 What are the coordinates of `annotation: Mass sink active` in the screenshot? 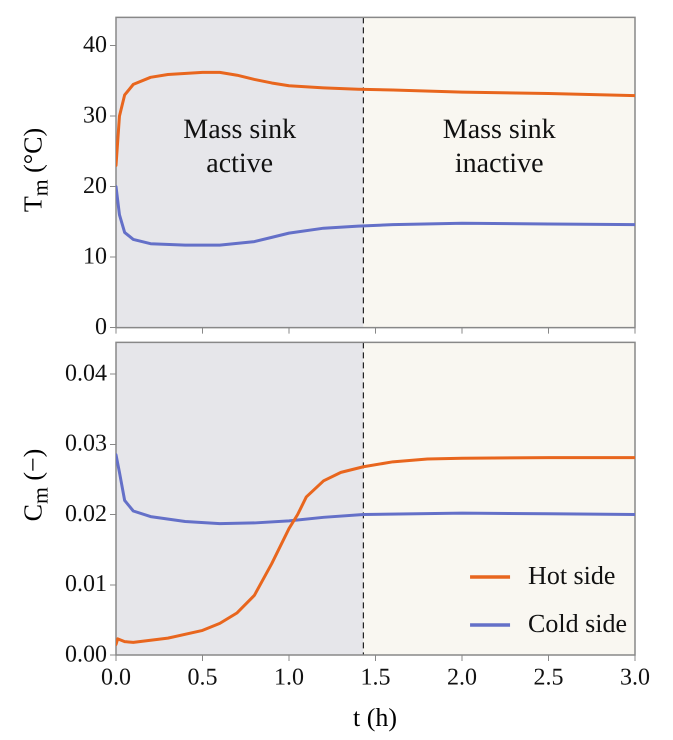 It's located at (239, 147).